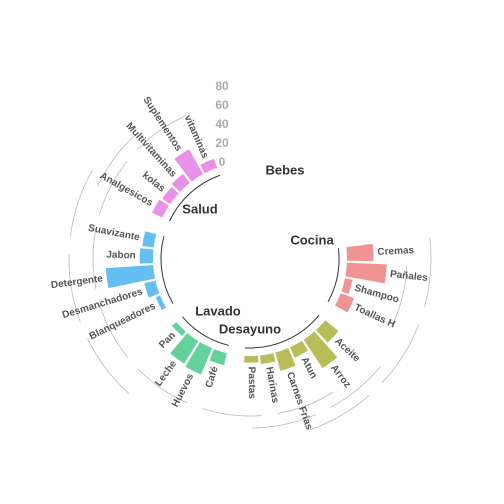 The width and height of the screenshot is (504, 504). Describe the element at coordinates (199, 208) in the screenshot. I see `group-label-salud: Salud` at that location.